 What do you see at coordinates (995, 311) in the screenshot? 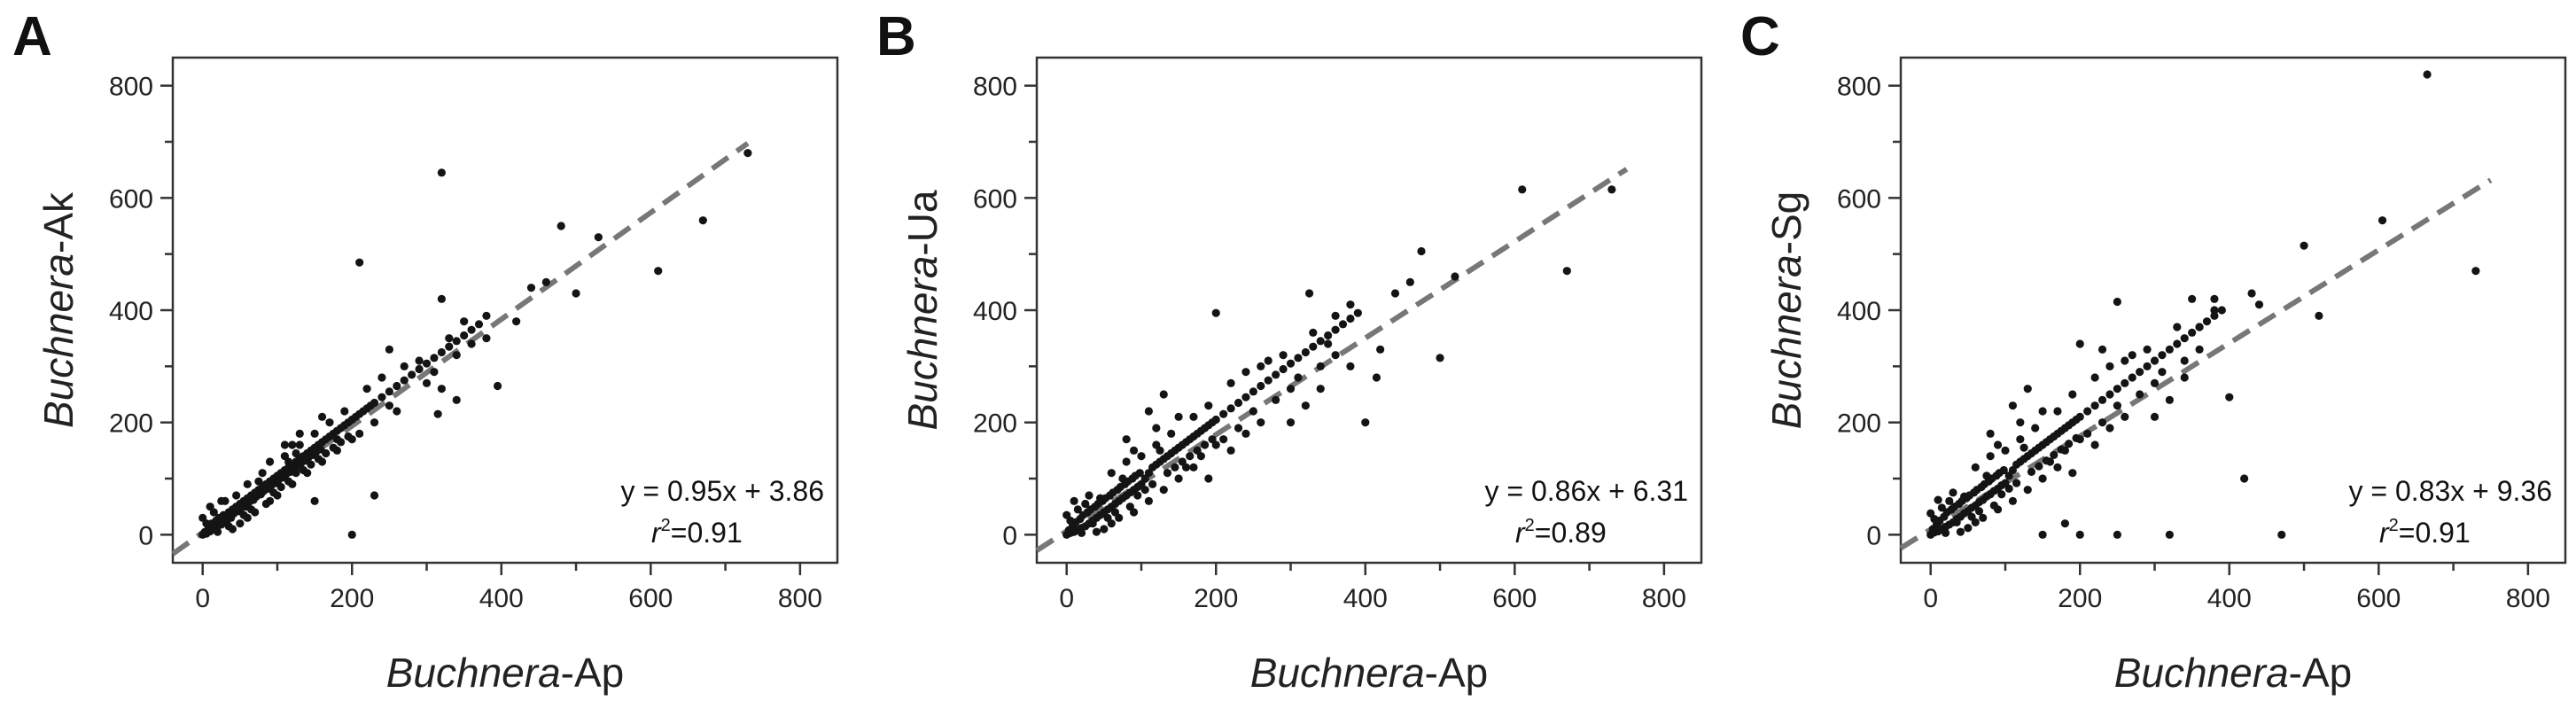
I see `y-tick-label: 400` at bounding box center [995, 311].